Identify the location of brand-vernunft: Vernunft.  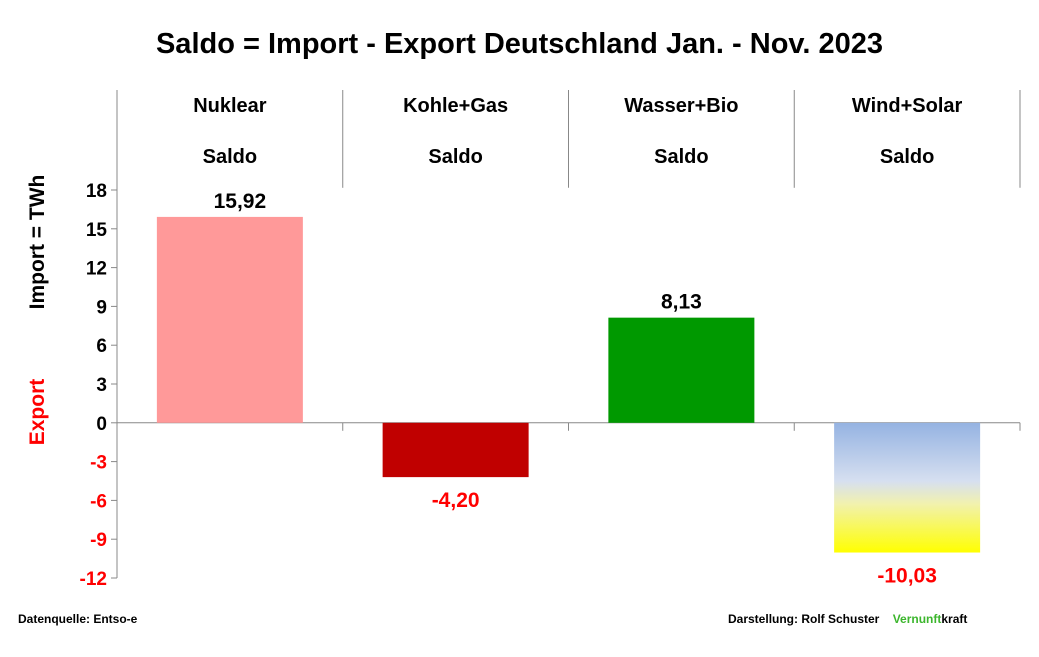
(917, 619).